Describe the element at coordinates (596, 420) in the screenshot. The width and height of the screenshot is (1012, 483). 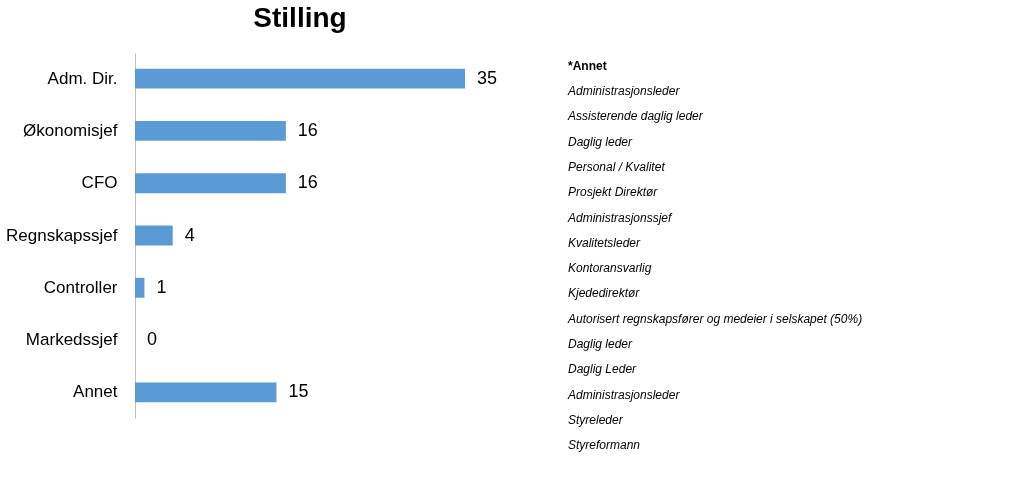
I see `text: Styreleder` at that location.